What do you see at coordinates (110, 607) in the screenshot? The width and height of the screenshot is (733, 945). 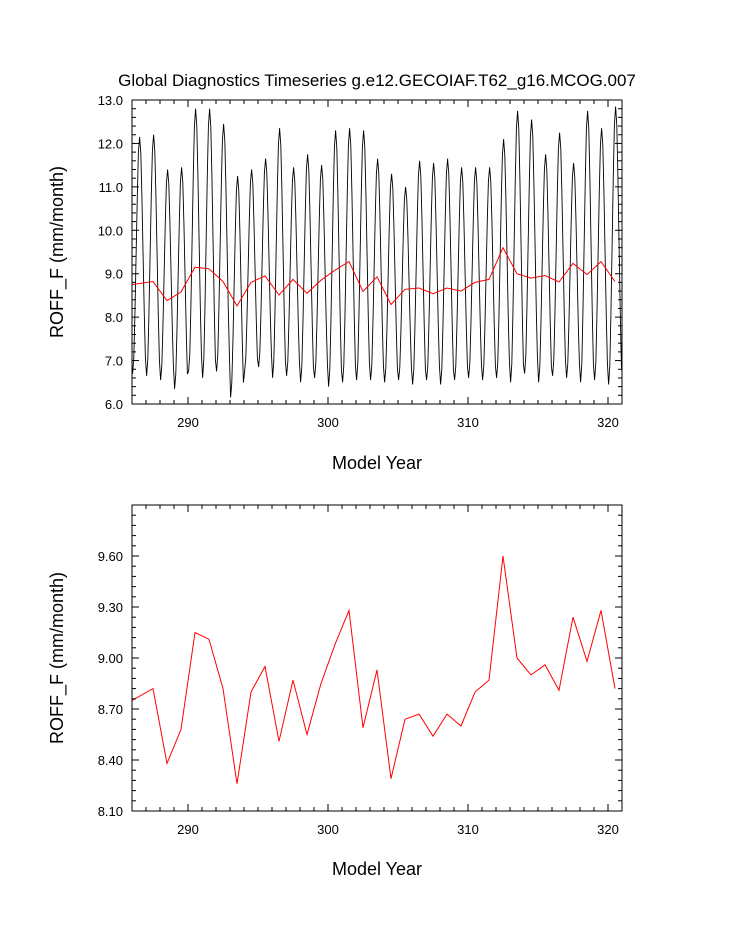 I see `bottom-y-tick-label: 9.30` at bounding box center [110, 607].